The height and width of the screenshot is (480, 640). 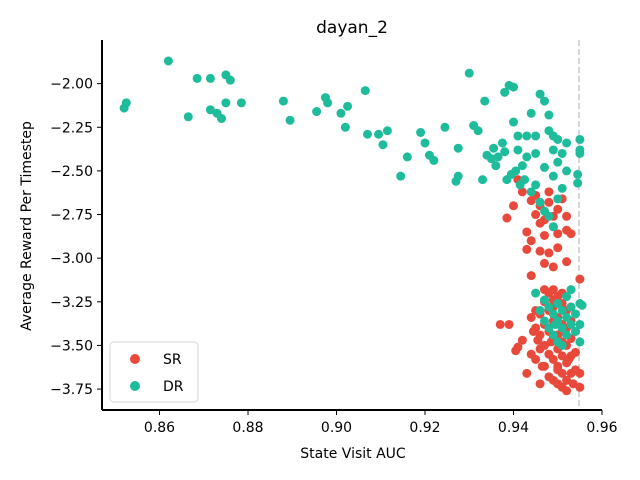 I want to click on legend: SR DR, so click(x=154, y=372).